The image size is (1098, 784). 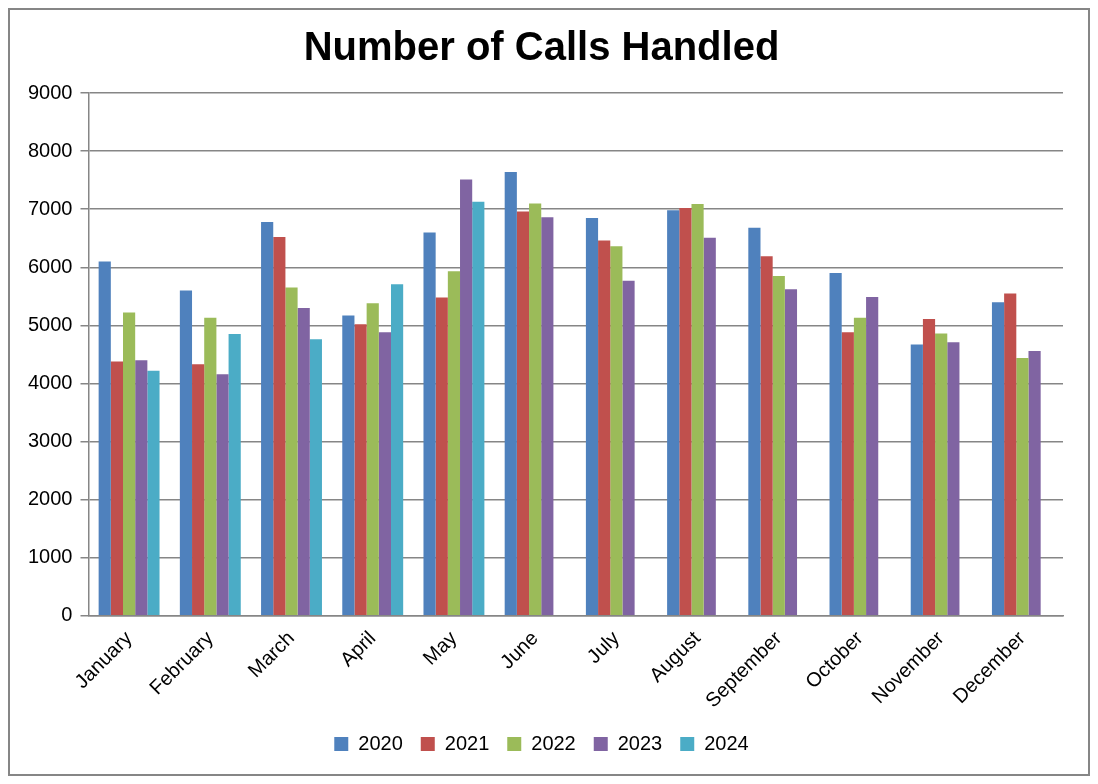 I want to click on y-tick-label: 5000, so click(x=50, y=323).